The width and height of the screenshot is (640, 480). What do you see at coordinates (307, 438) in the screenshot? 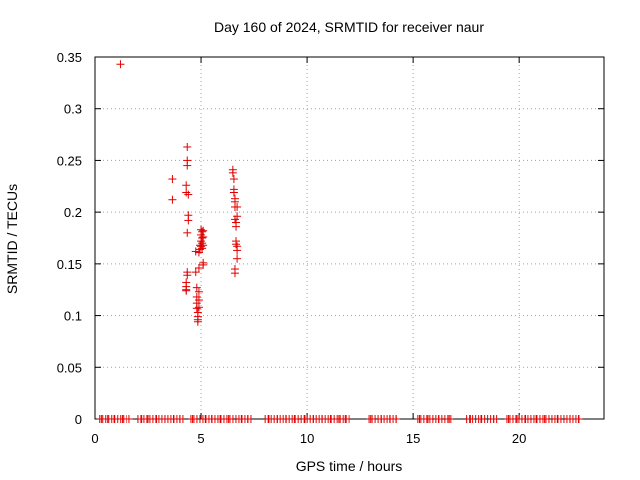
I see `x-tick-label: 10` at bounding box center [307, 438].